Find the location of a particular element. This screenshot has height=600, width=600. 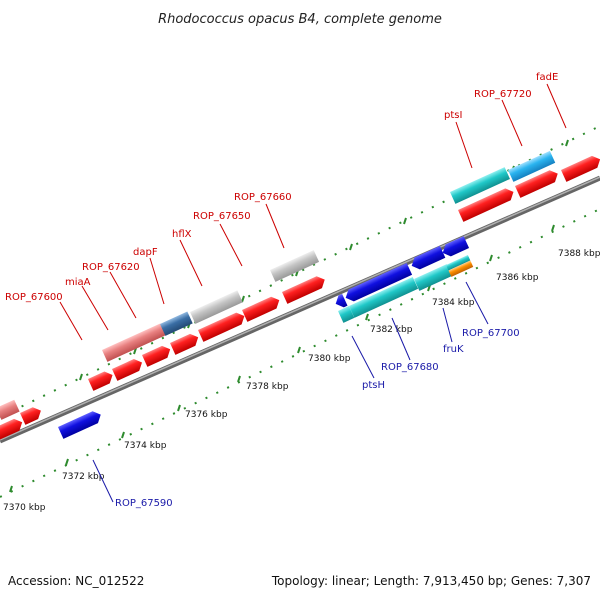

accession-text: Accession: NC_012522 is located at coordinates (76, 581).